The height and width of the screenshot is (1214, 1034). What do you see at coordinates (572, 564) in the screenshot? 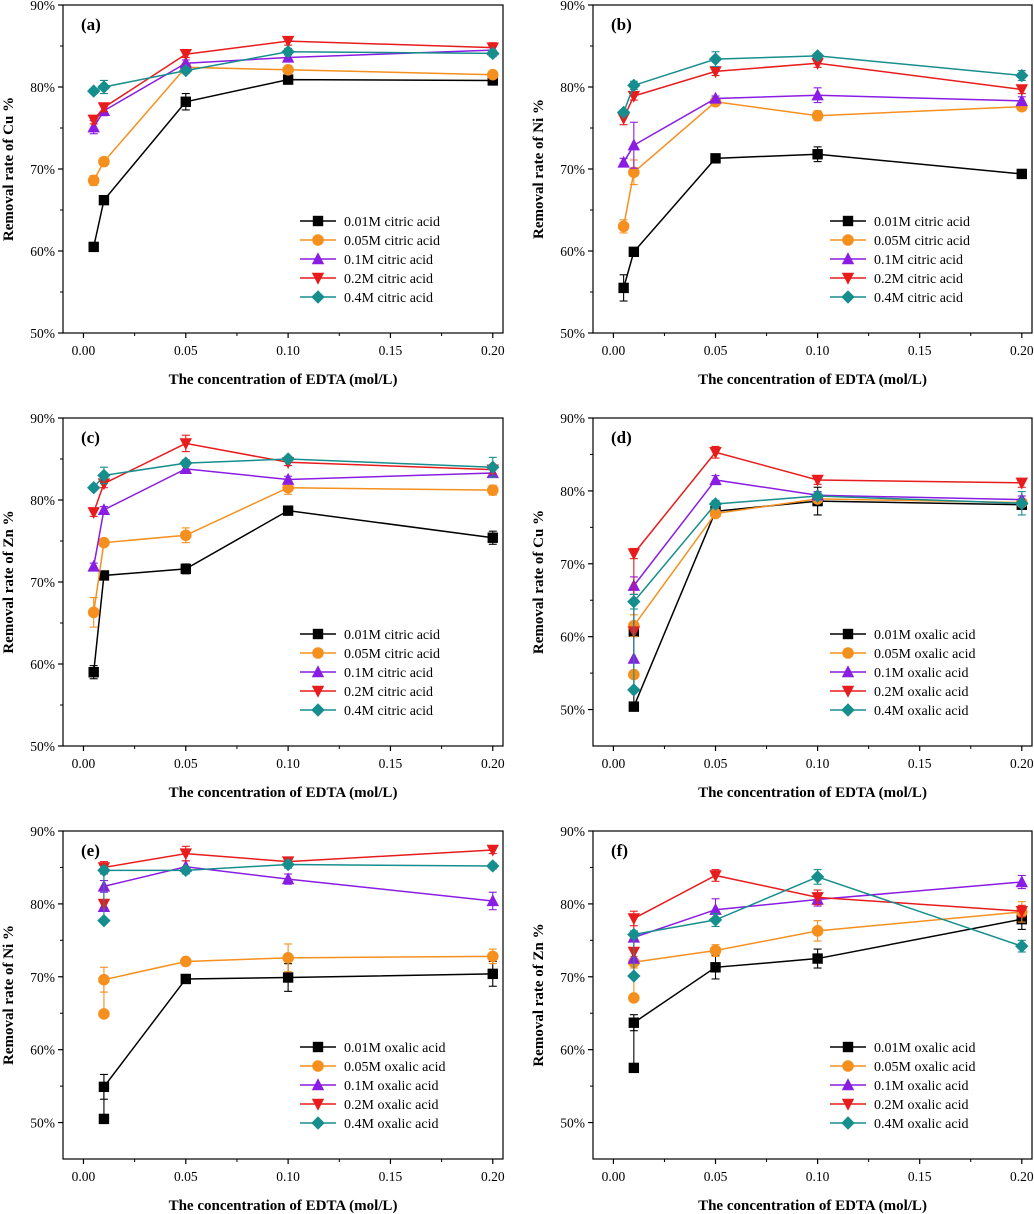
I see `y-tick-label: 70%` at bounding box center [572, 564].